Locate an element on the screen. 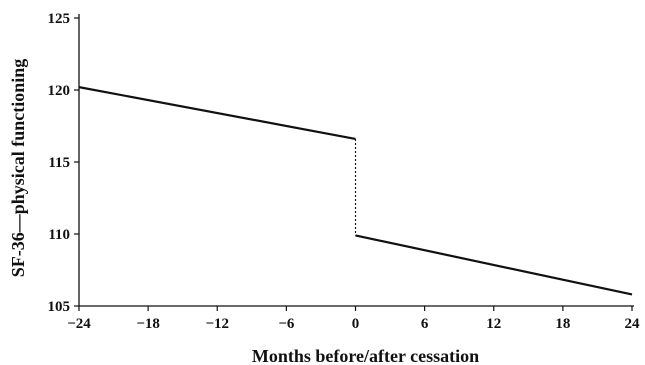 This screenshot has width=645, height=365. y-axis-label: SF-36—physical functioning is located at coordinates (18, 168).